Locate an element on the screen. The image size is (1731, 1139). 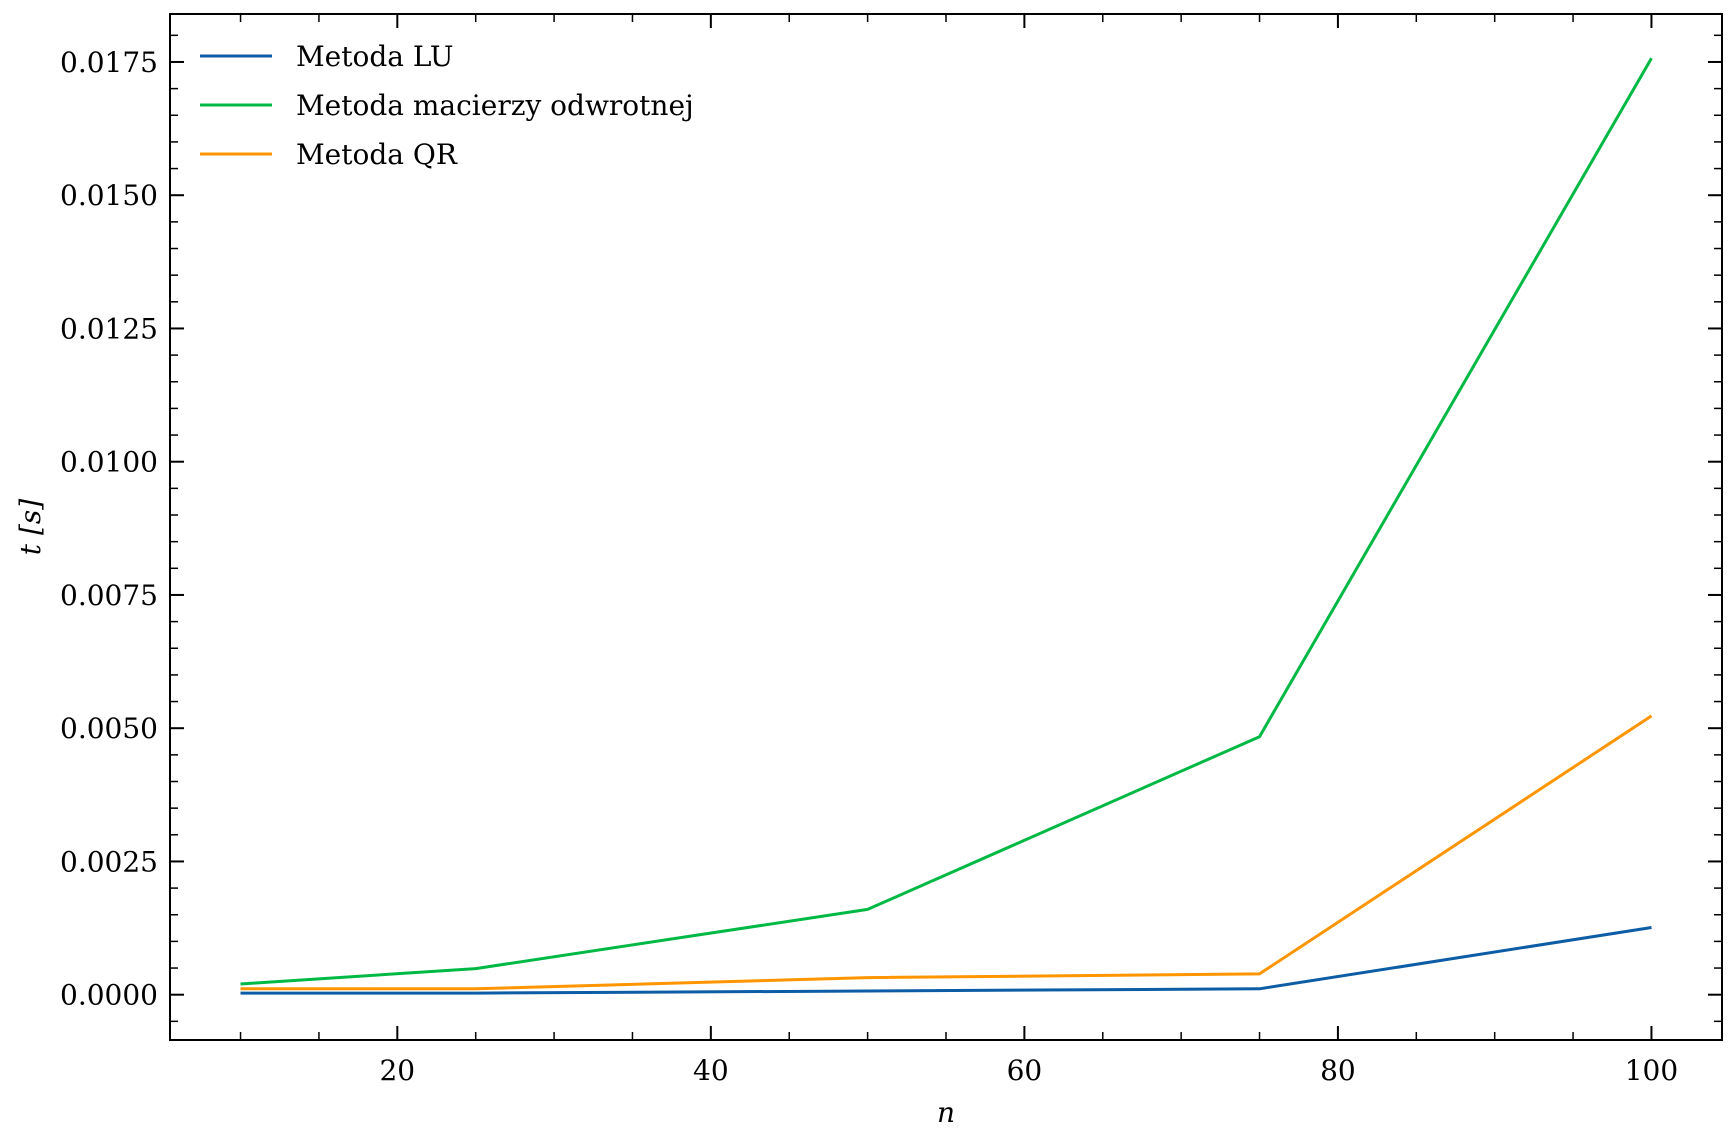
y-tick-label: 0.0025 is located at coordinates (109, 861).